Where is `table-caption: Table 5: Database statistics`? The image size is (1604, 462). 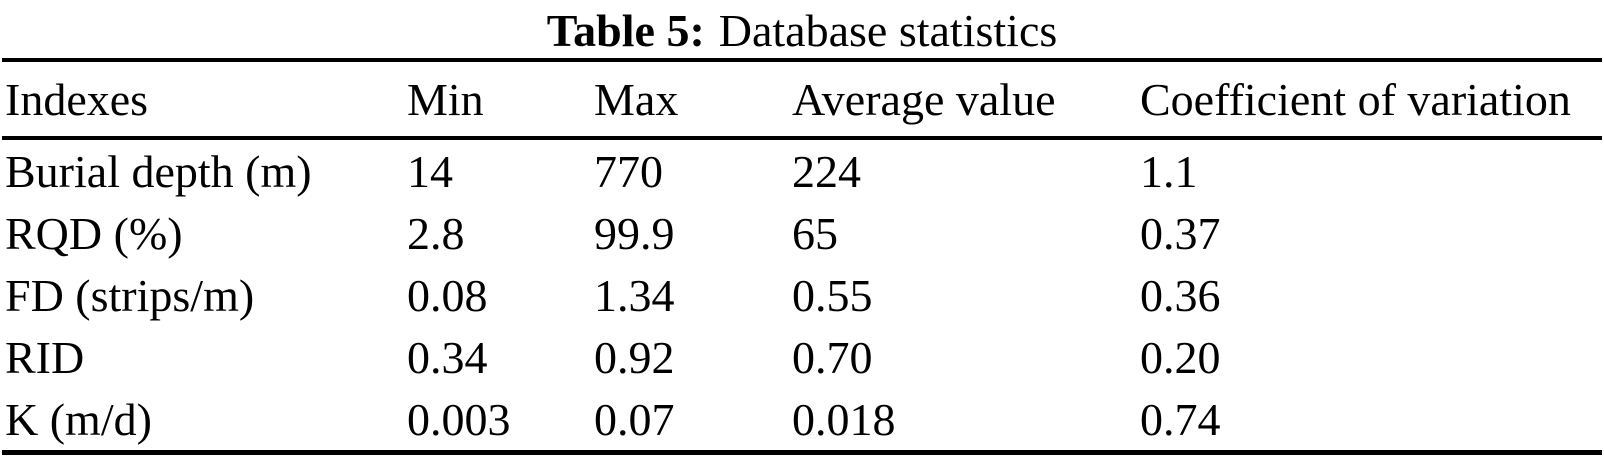
table-caption: Table 5: Database statistics is located at coordinates (802, 29).